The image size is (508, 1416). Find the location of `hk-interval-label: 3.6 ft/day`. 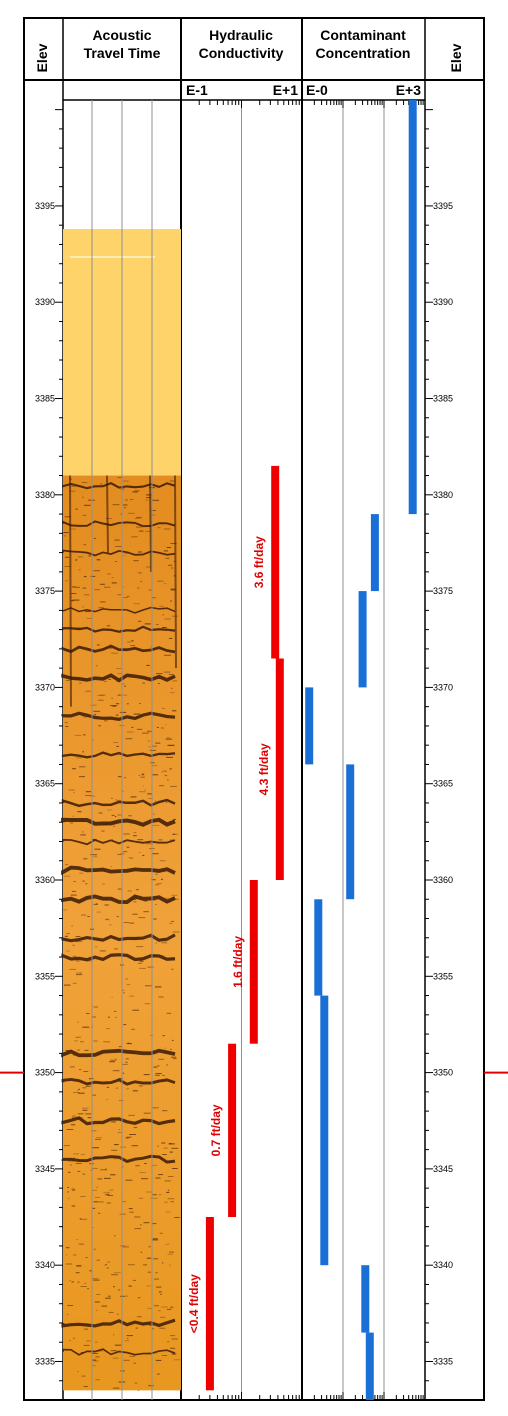

hk-interval-label: 3.6 ft/day is located at coordinates (259, 562).